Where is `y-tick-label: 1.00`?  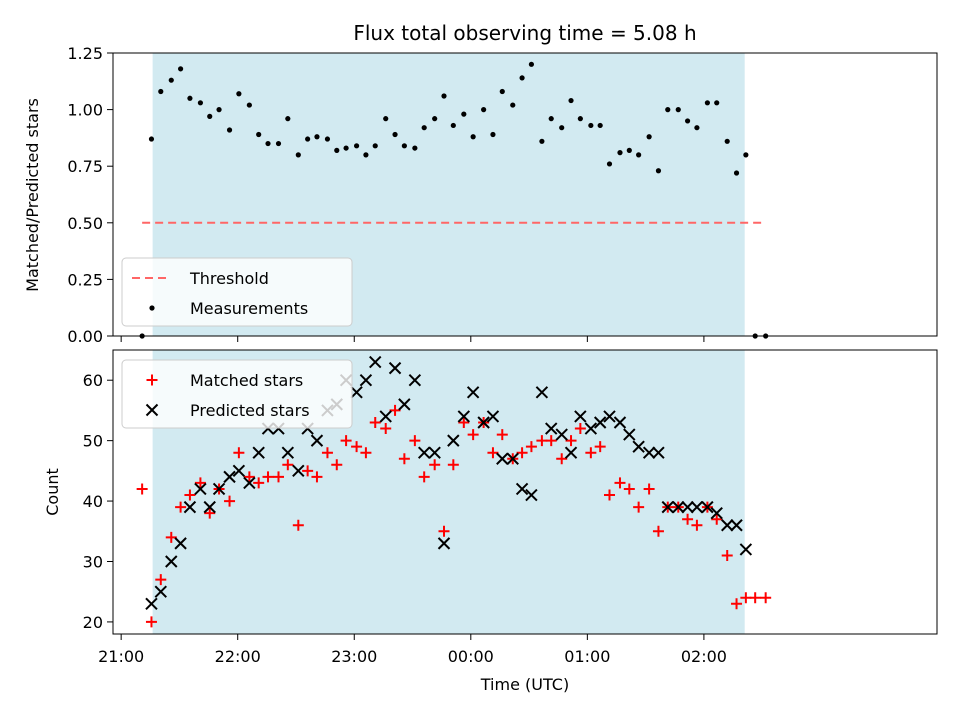
y-tick-label: 1.00 is located at coordinates (85, 110).